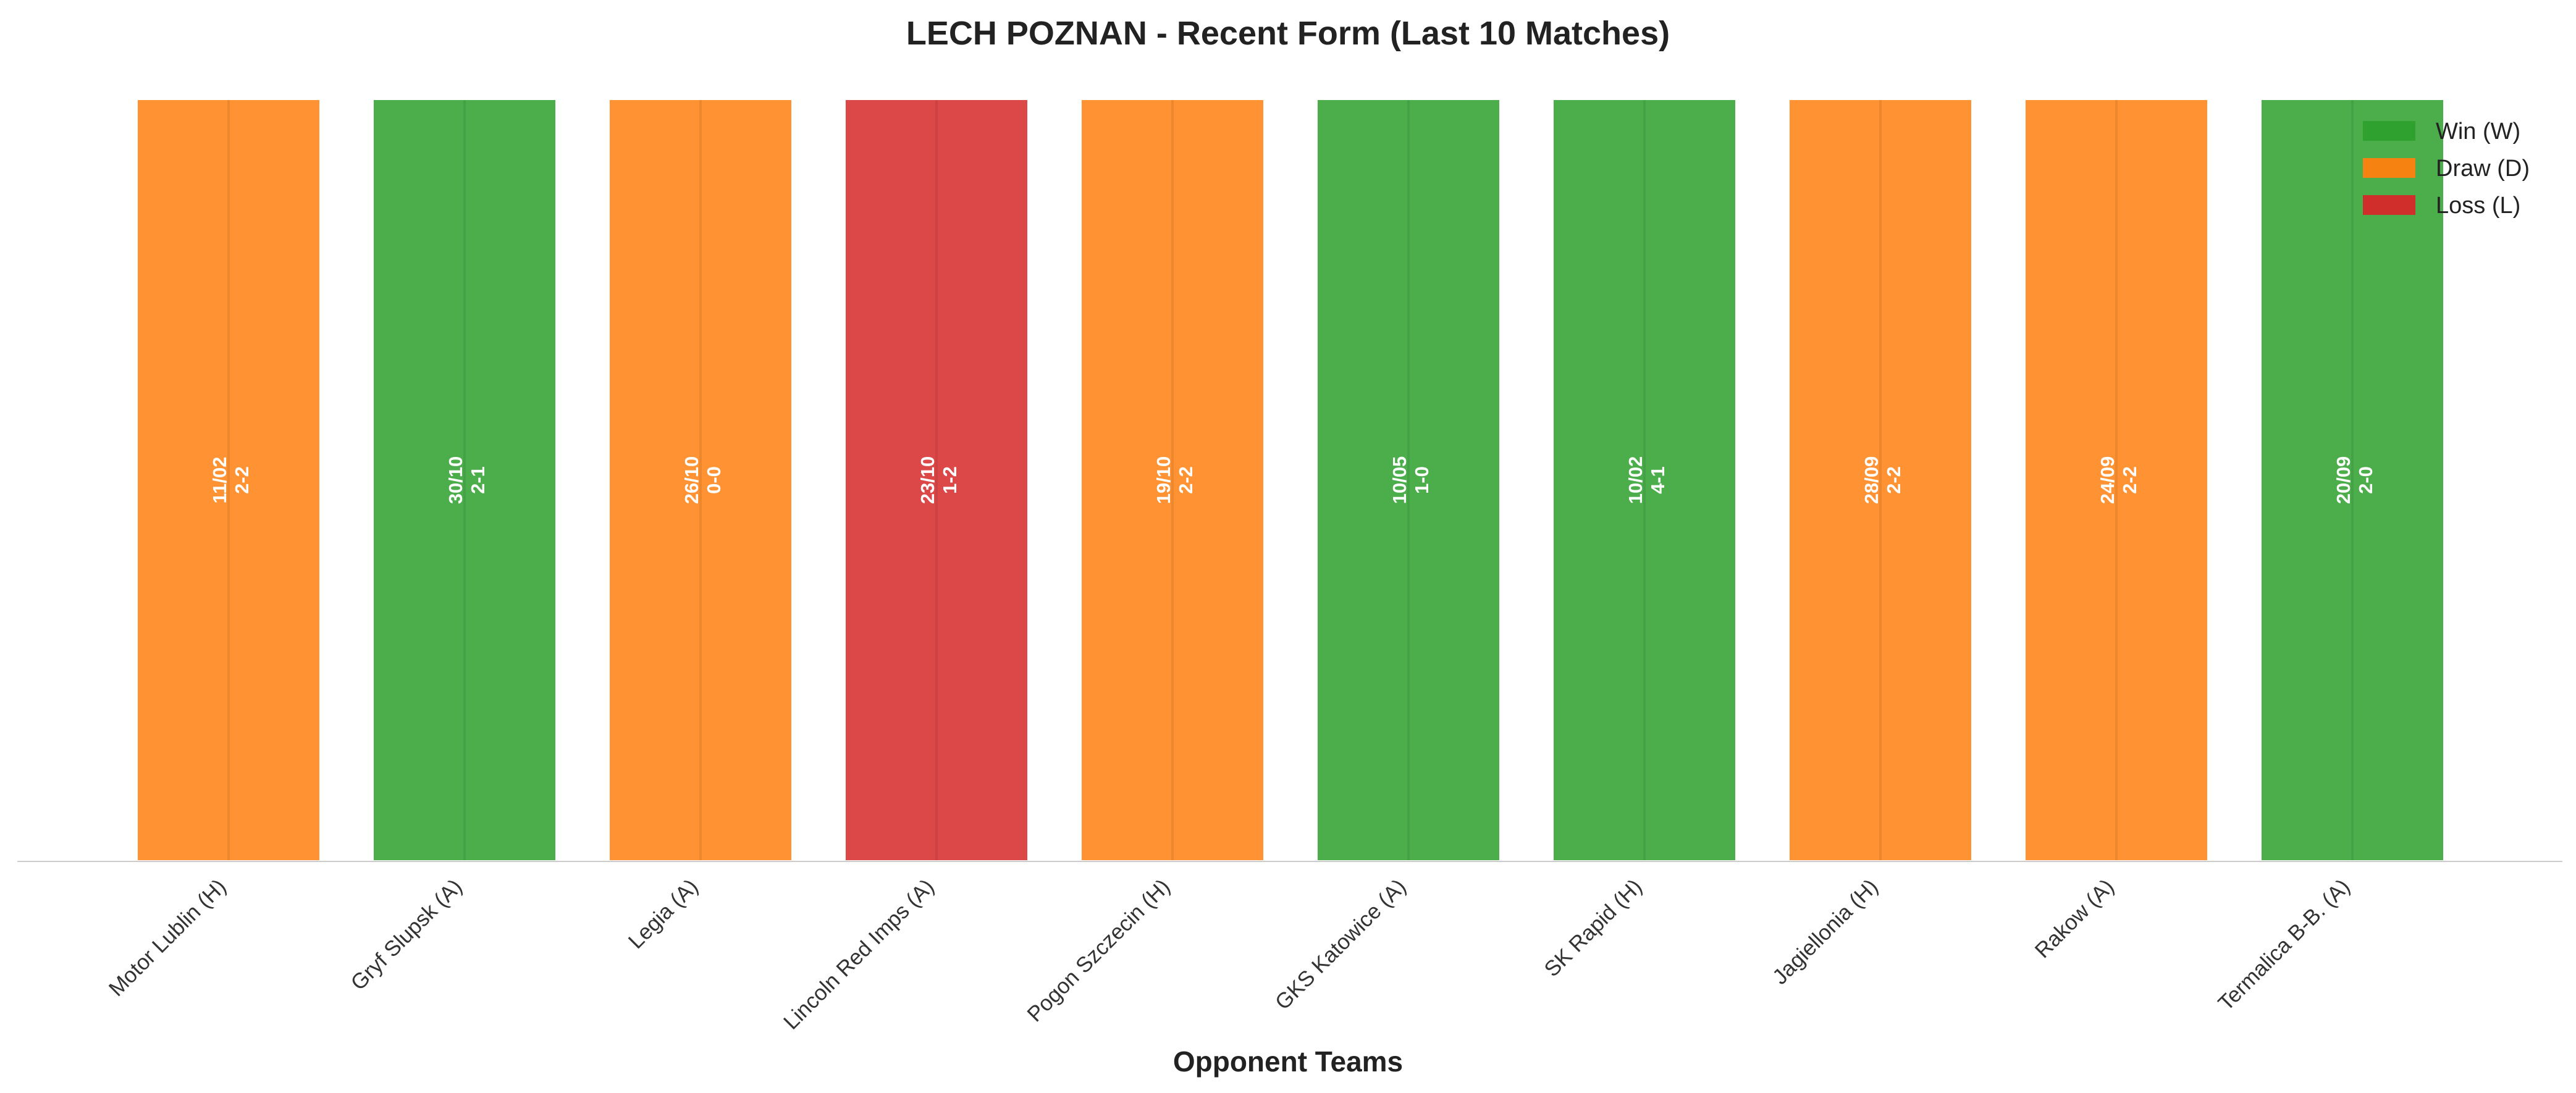 The width and height of the screenshot is (2576, 1093). What do you see at coordinates (455, 480) in the screenshot?
I see `match-date: 30/10` at bounding box center [455, 480].